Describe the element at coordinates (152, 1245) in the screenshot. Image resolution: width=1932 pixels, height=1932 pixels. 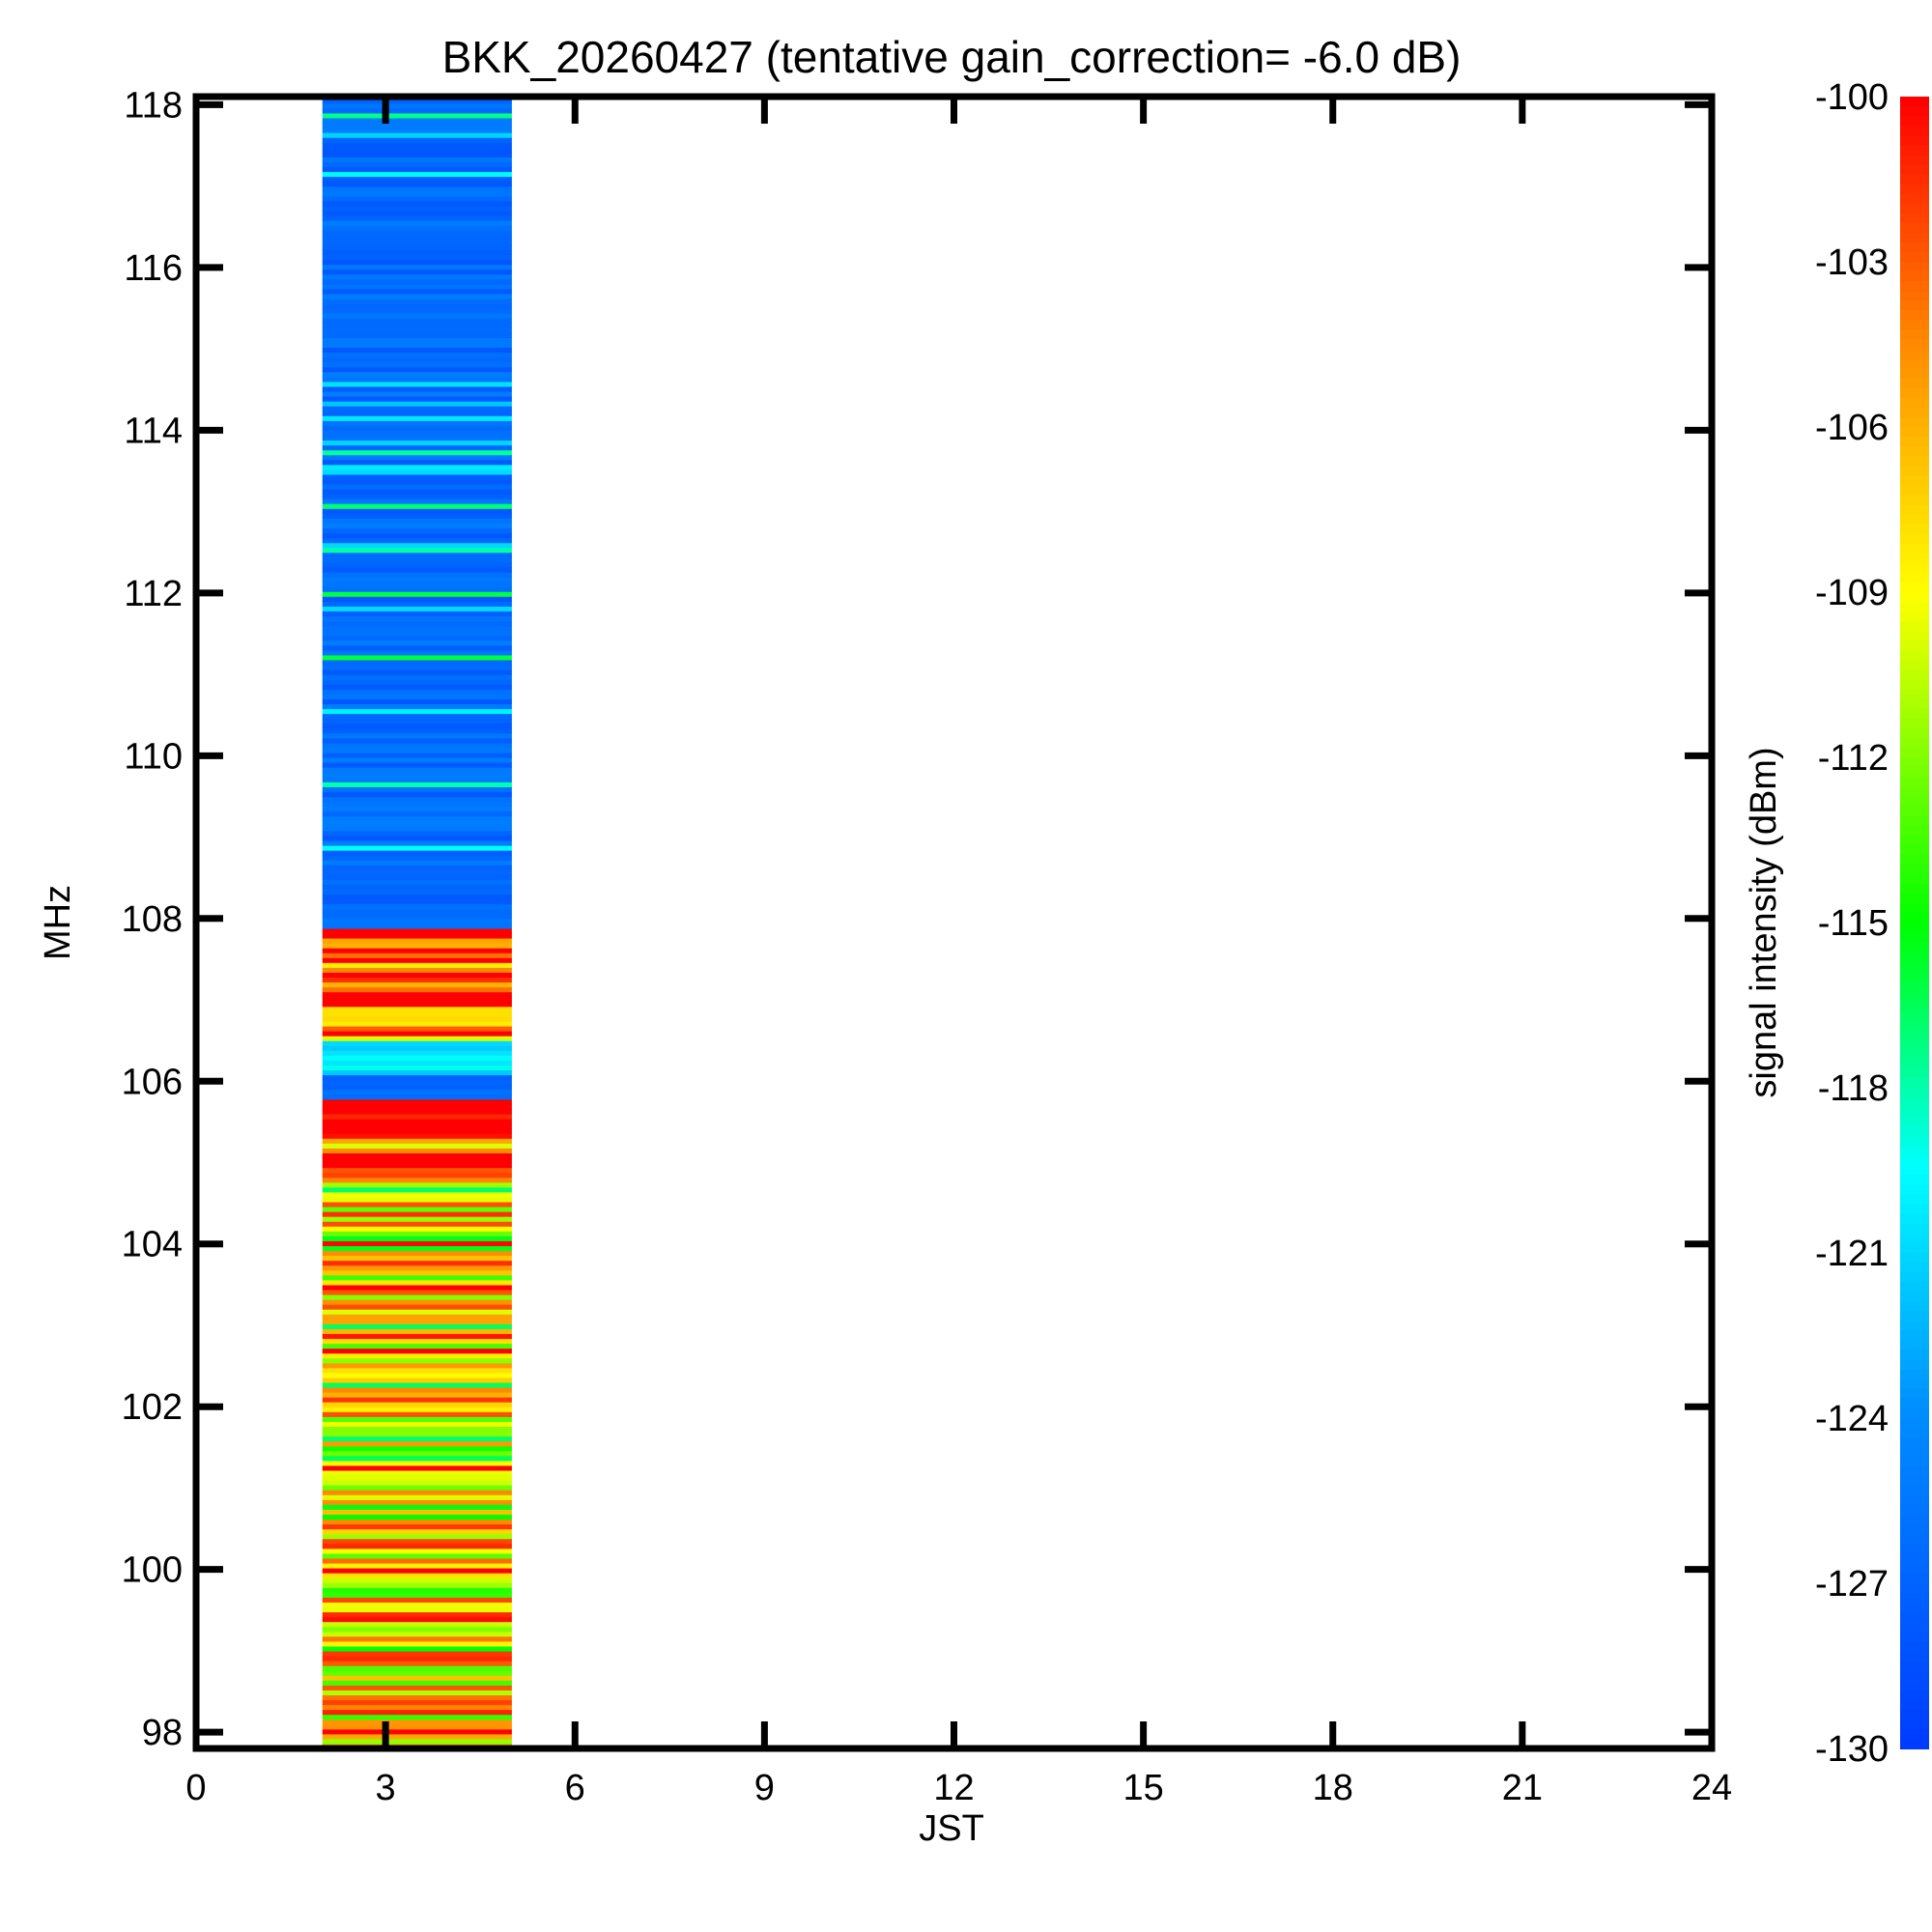
I see `y-tick-label: 104` at that location.